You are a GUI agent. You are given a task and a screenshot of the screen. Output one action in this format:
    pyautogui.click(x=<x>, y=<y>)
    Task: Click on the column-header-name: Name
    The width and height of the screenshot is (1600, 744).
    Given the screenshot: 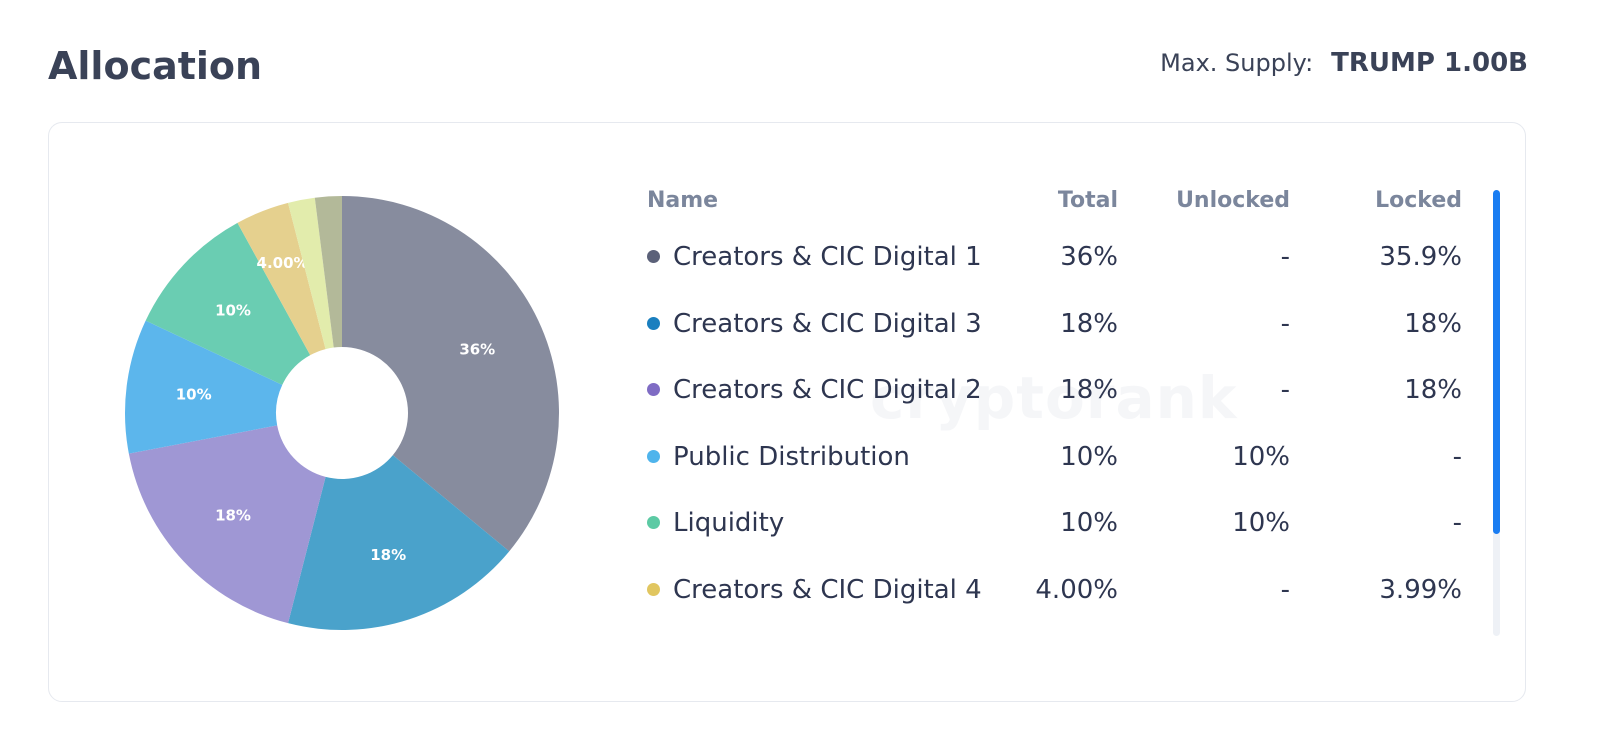 What is the action you would take?
    pyautogui.click(x=683, y=200)
    